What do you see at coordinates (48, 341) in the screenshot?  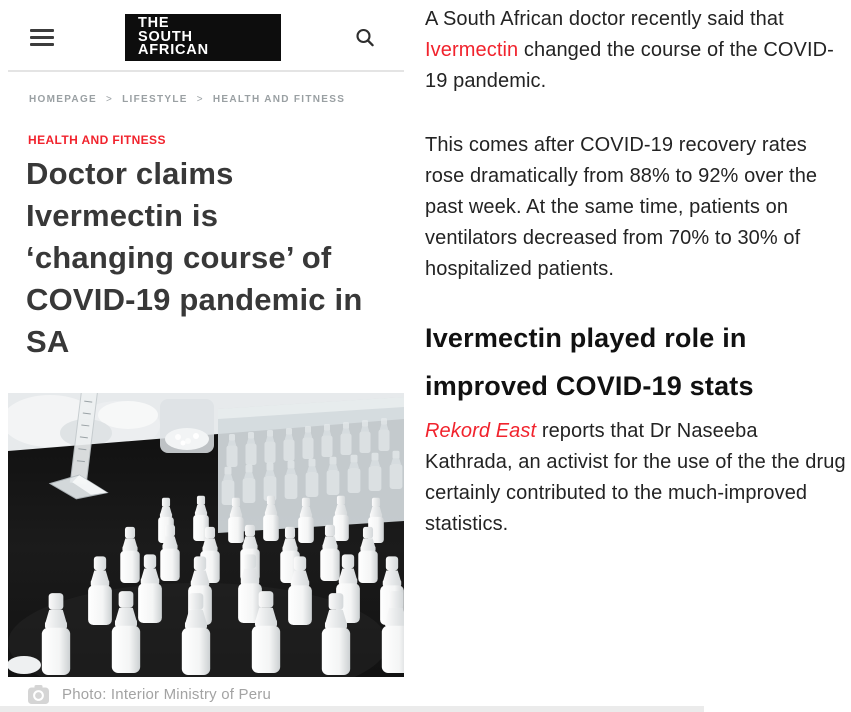 I see `headline-line: SA` at bounding box center [48, 341].